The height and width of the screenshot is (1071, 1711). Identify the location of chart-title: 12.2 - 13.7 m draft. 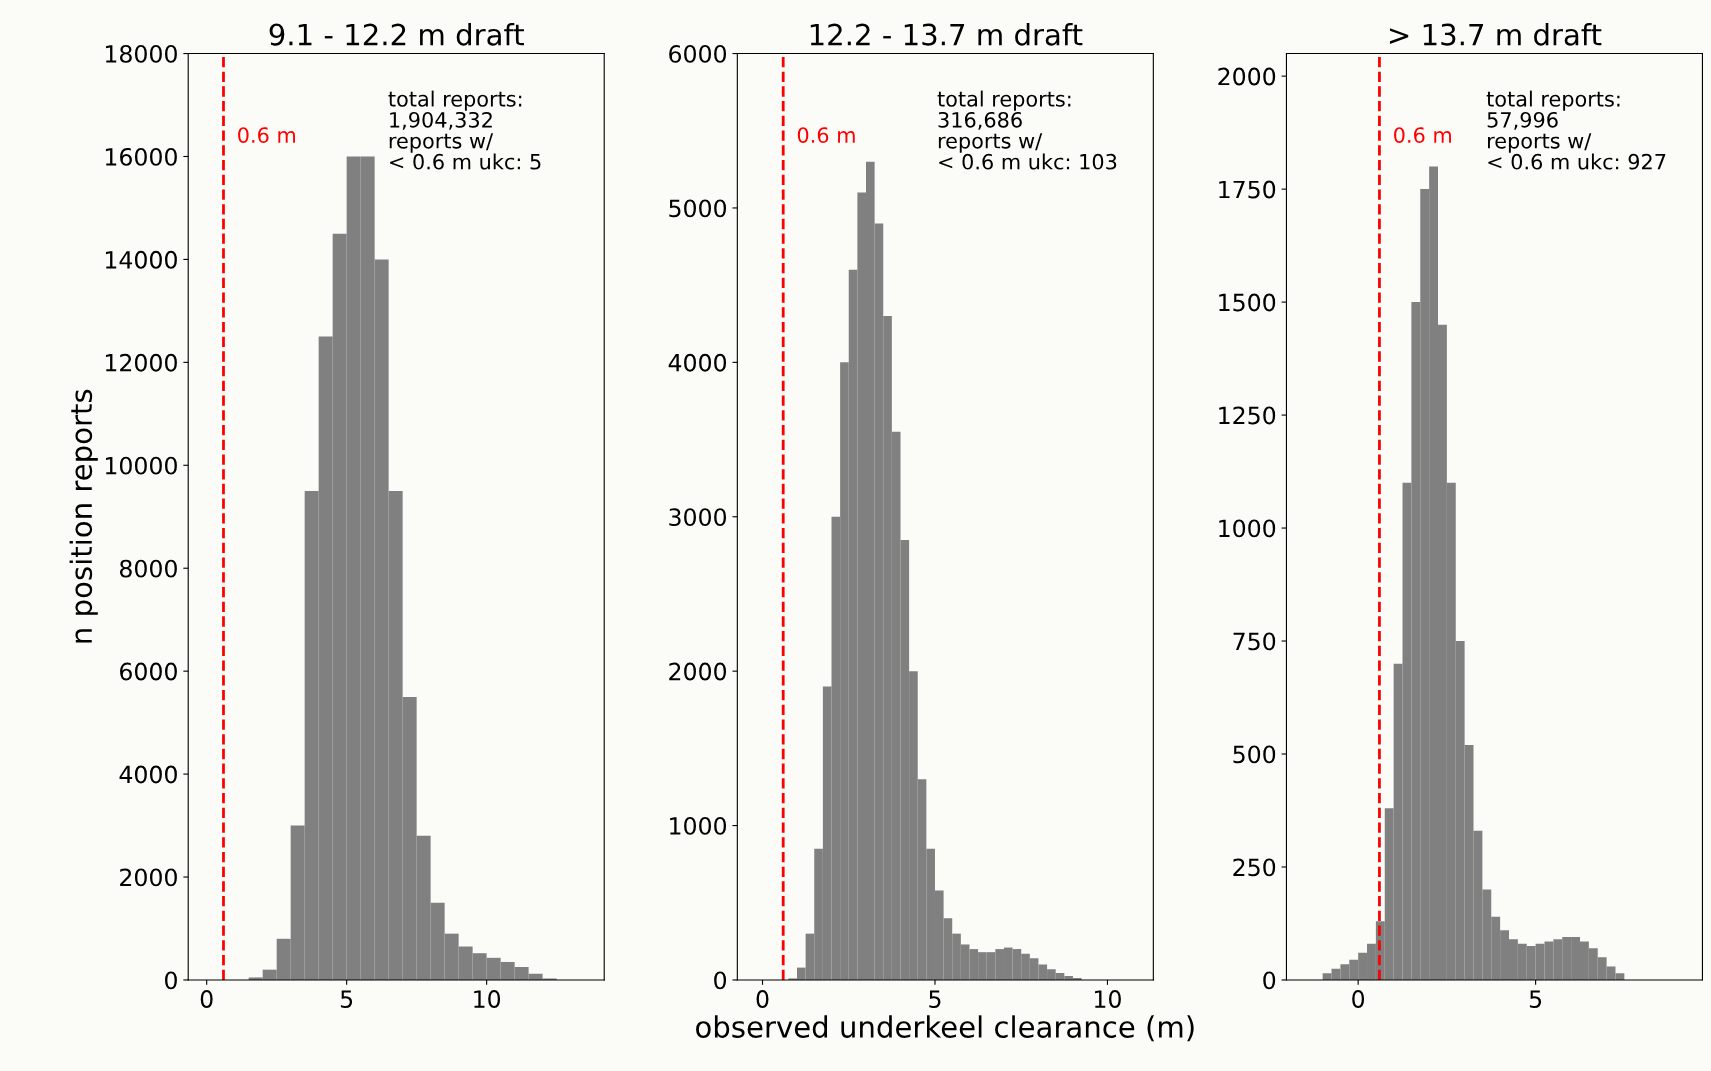
(946, 34).